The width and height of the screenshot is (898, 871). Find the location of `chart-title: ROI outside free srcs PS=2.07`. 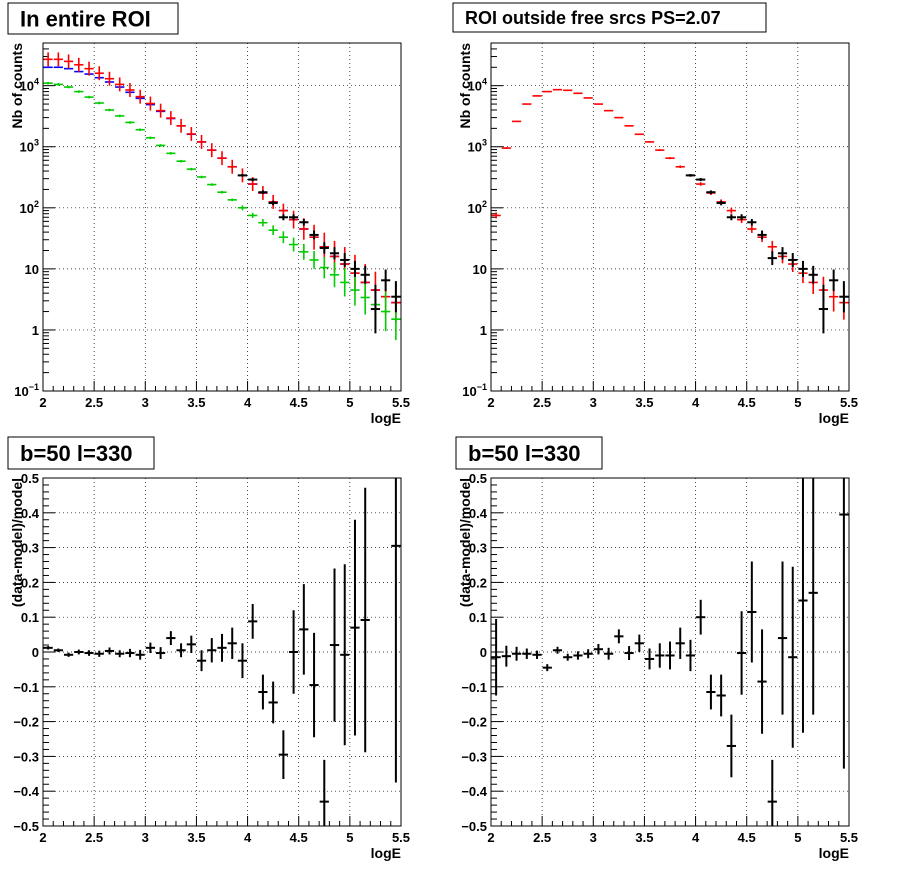

chart-title: ROI outside free srcs PS=2.07 is located at coordinates (593, 18).